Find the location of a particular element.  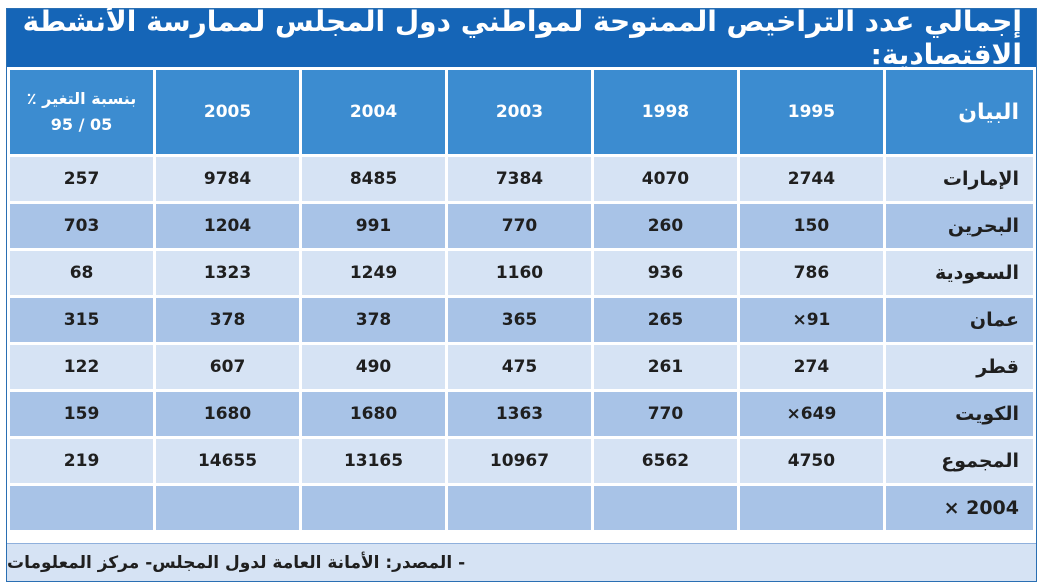

row-label: السعودية is located at coordinates (959, 273).